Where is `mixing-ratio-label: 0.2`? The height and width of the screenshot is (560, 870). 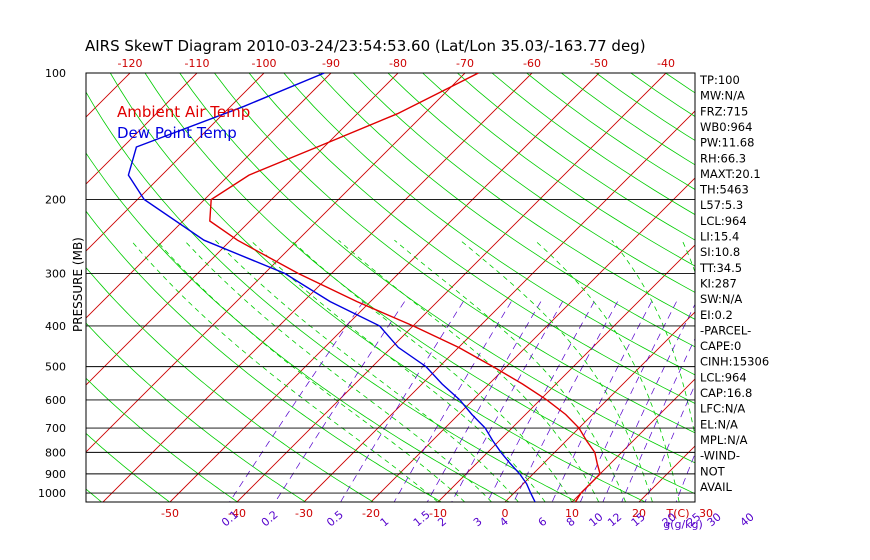
mixing-ratio-label: 0.2 is located at coordinates (270, 518).